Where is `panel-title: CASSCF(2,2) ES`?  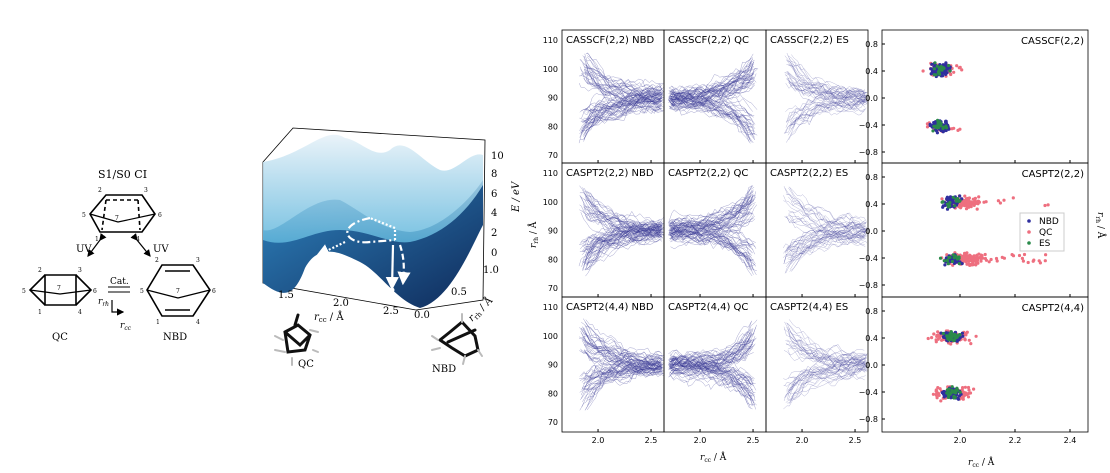
panel-title: CASSCF(2,2) ES is located at coordinates (809, 40).